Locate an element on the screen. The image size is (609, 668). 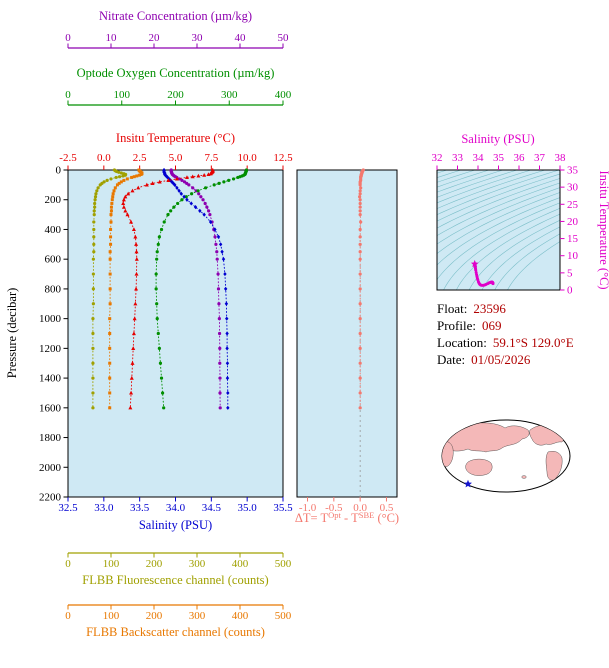
nitrate-axis: 0 10 20 30 40 50 is located at coordinates (177, 40).